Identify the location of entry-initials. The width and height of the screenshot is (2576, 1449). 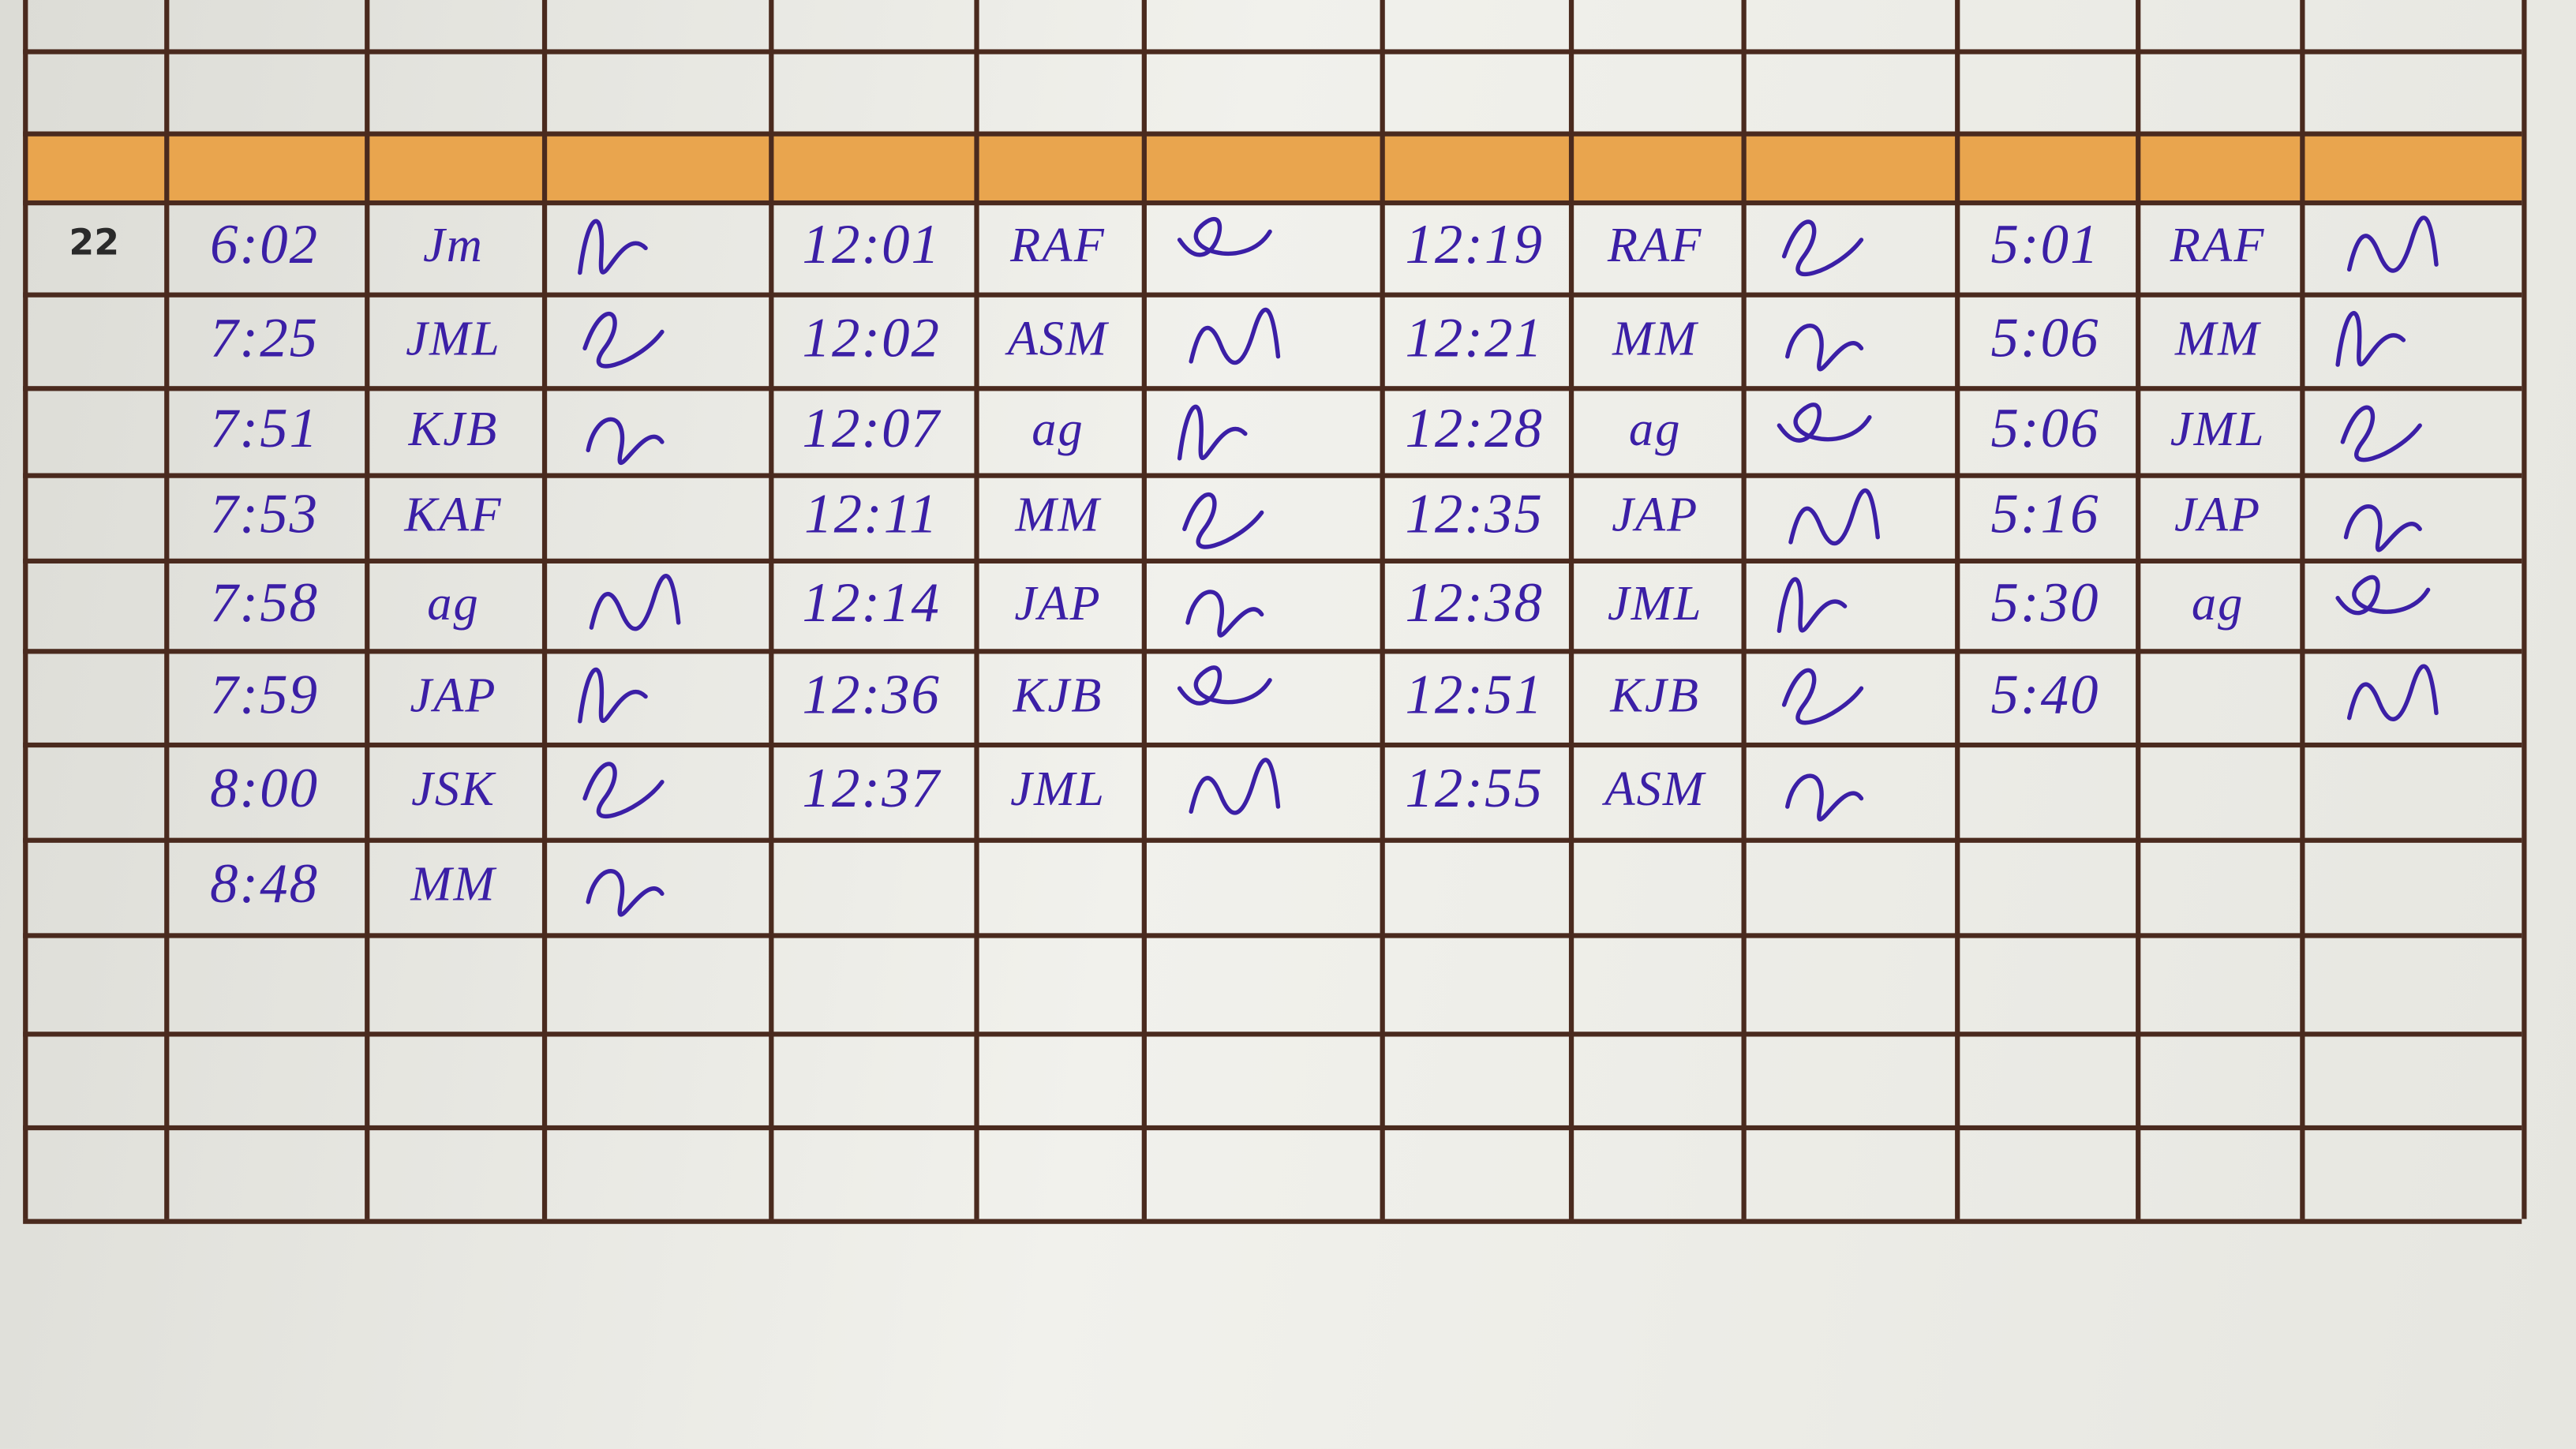
(2218, 696).